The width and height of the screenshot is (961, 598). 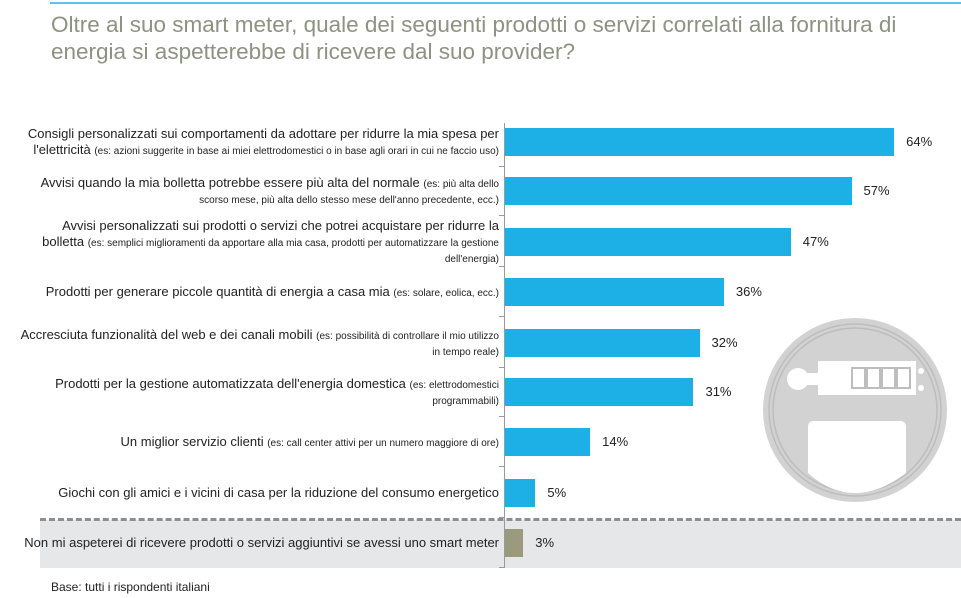 What do you see at coordinates (504, 345) in the screenshot?
I see `category-axis` at bounding box center [504, 345].